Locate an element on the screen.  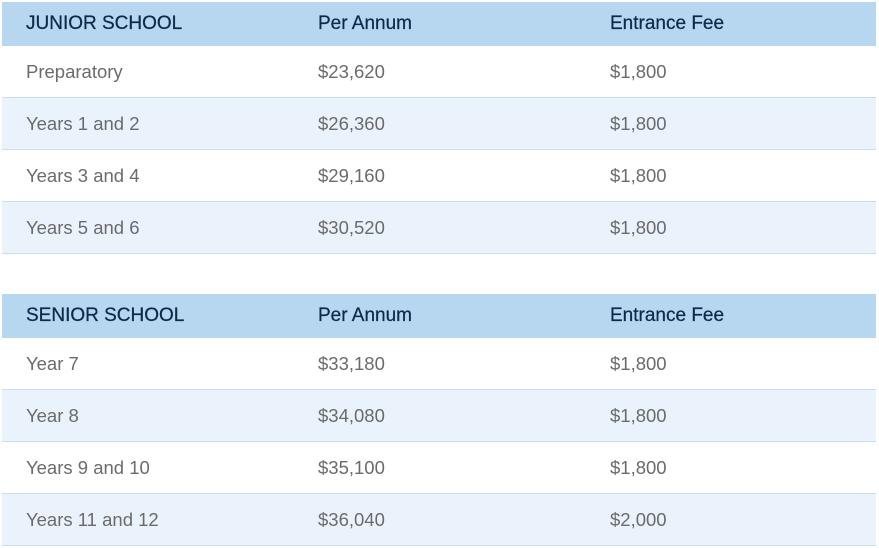
table-row: Preparatory $23,620 $1,800 is located at coordinates (439, 72).